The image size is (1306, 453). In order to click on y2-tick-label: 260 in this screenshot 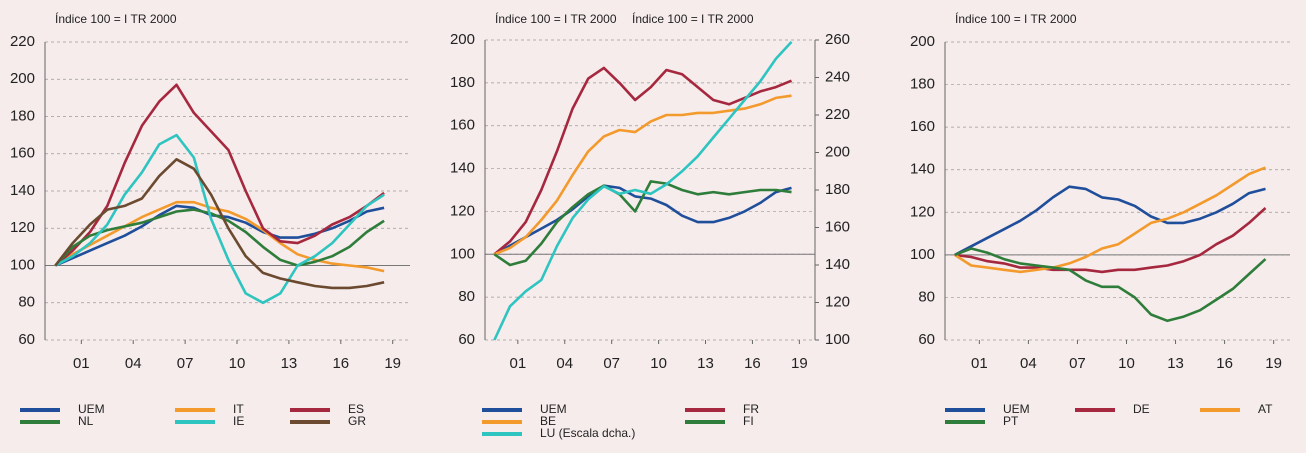, I will do `click(837, 39)`.